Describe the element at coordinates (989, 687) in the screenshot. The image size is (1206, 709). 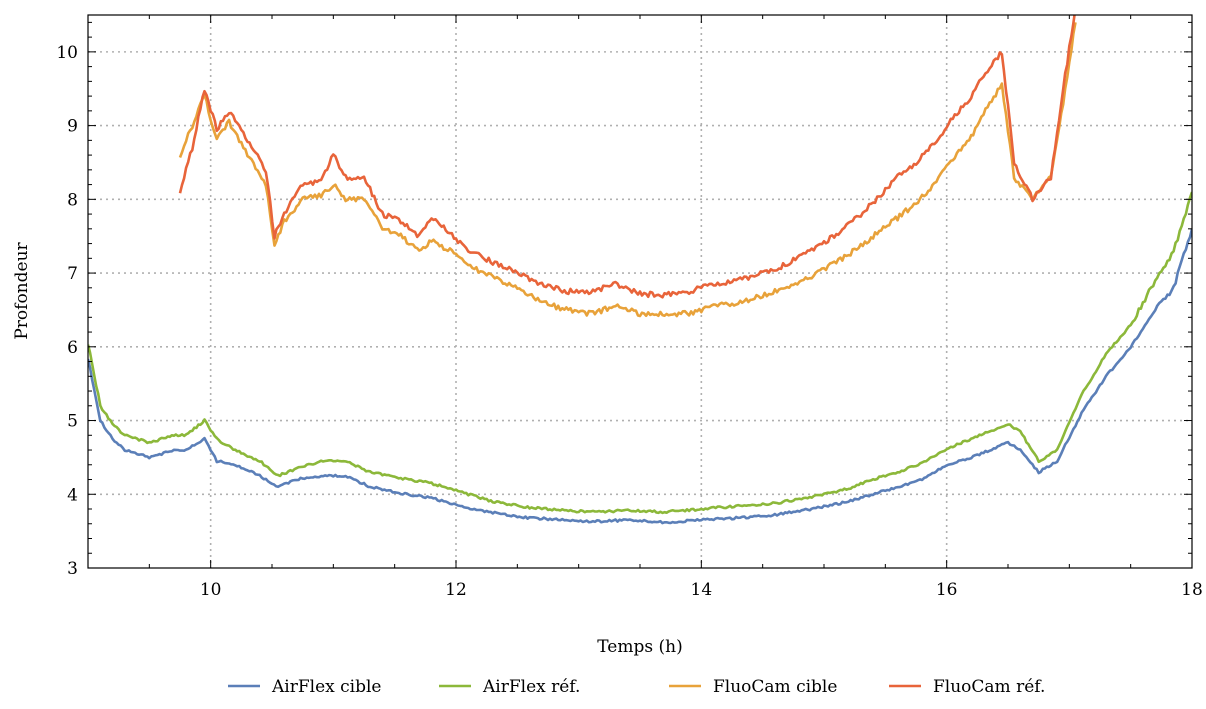
I see `legend-label: FluoCam réf.` at that location.